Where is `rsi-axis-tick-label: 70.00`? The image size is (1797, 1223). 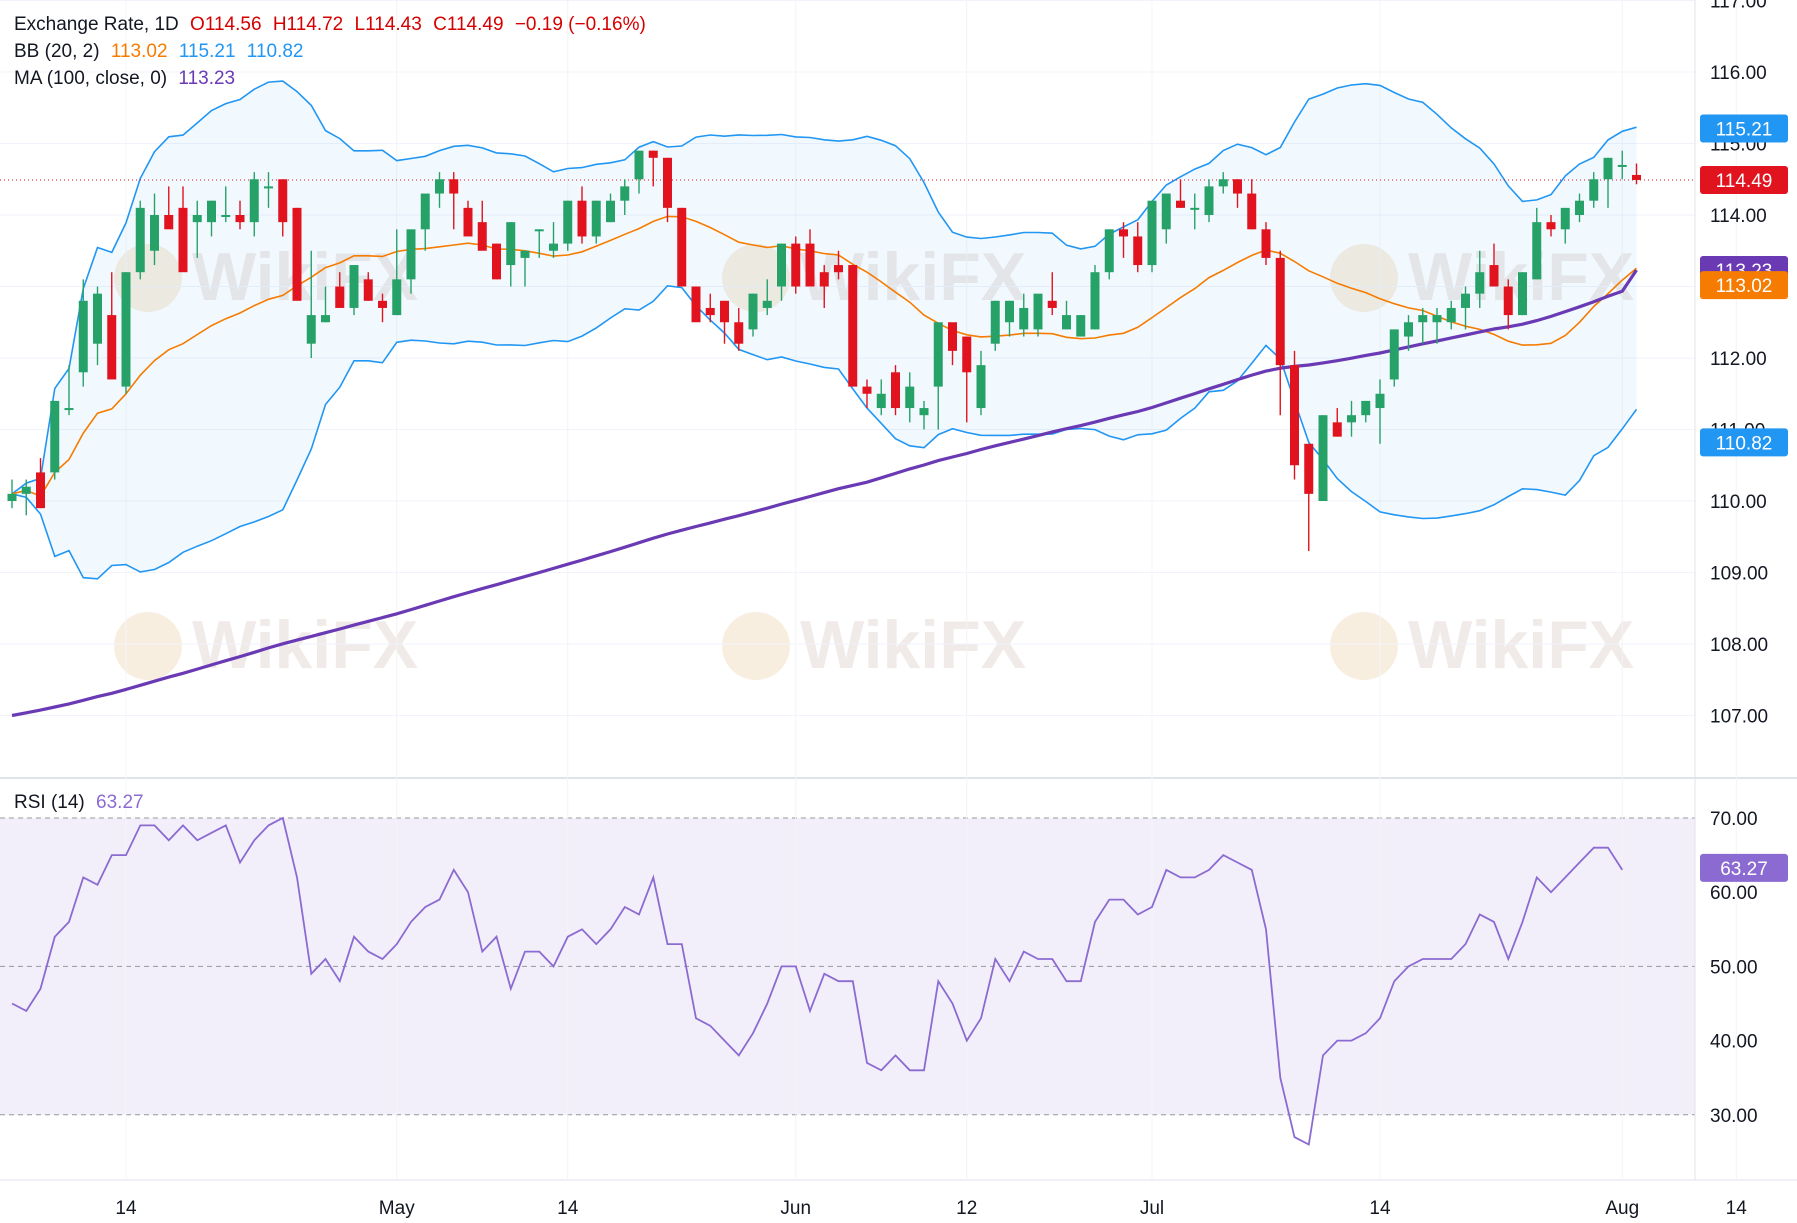
rsi-axis-tick-label: 70.00 is located at coordinates (1734, 819).